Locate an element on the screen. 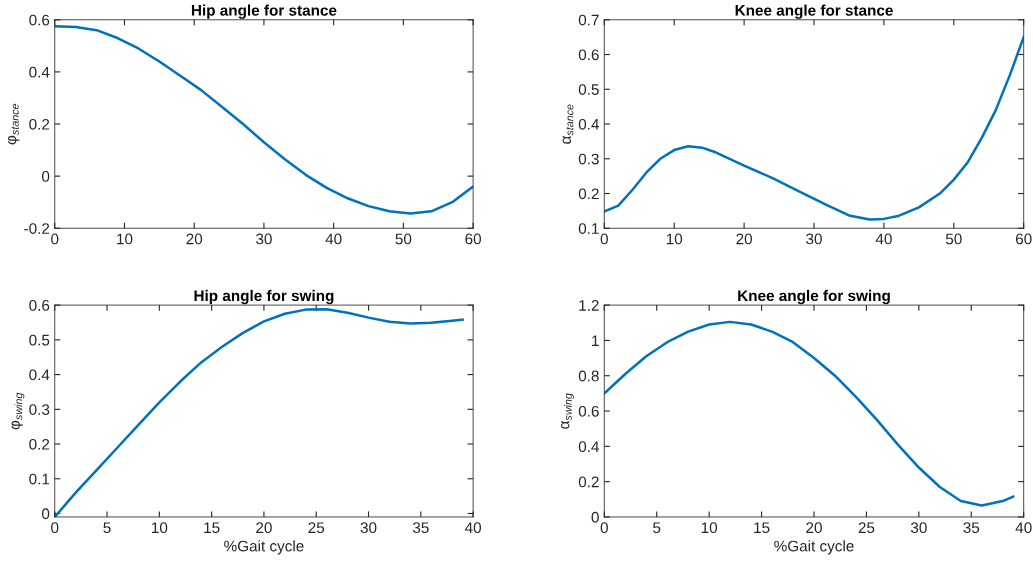 Image resolution: width=1033 pixels, height=565 pixels. y-tick-label: -0.2 is located at coordinates (37, 228).